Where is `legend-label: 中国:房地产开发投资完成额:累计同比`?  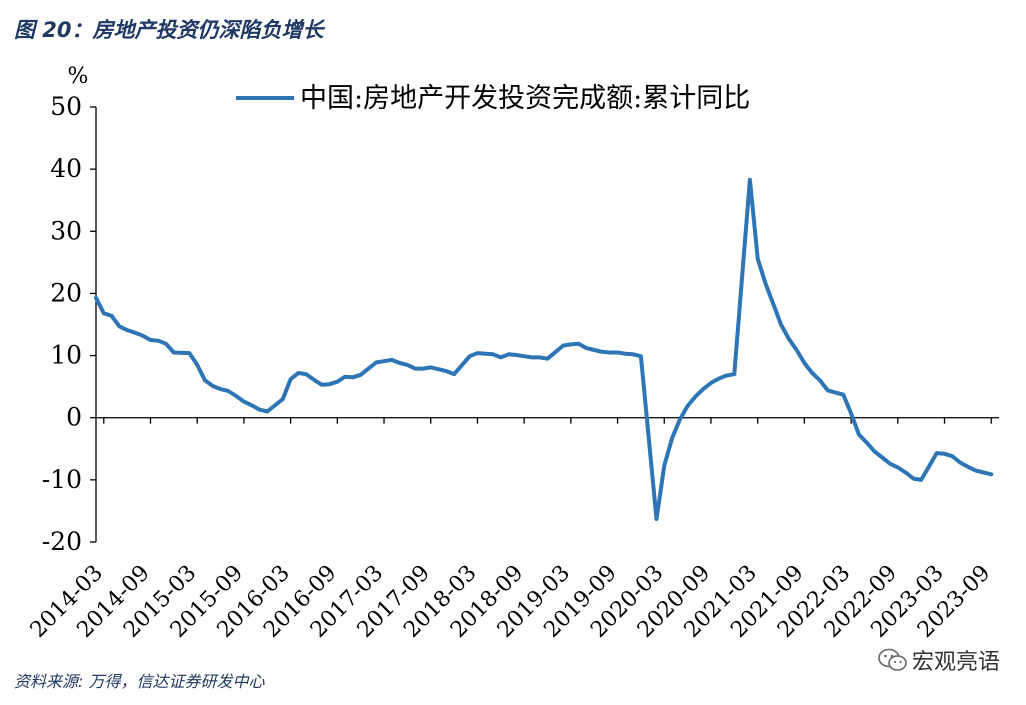
legend-label: 中国:房地产开发投资完成额:累计同比 is located at coordinates (525, 98).